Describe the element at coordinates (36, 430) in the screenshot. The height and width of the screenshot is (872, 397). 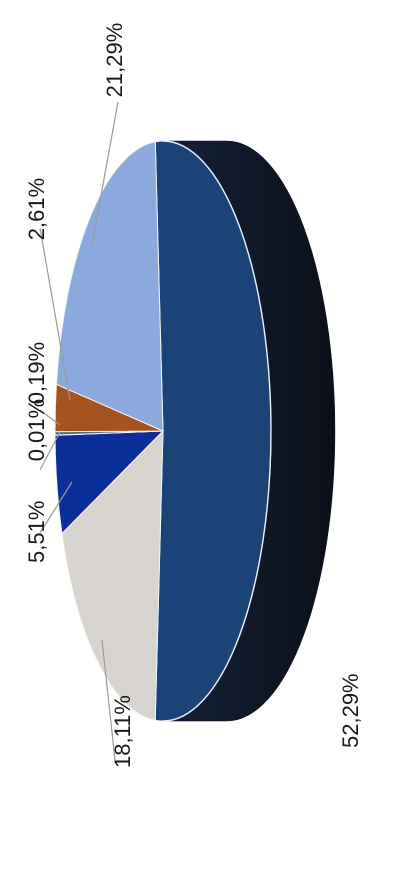
I see `slice-label-3: 0,01%` at that location.